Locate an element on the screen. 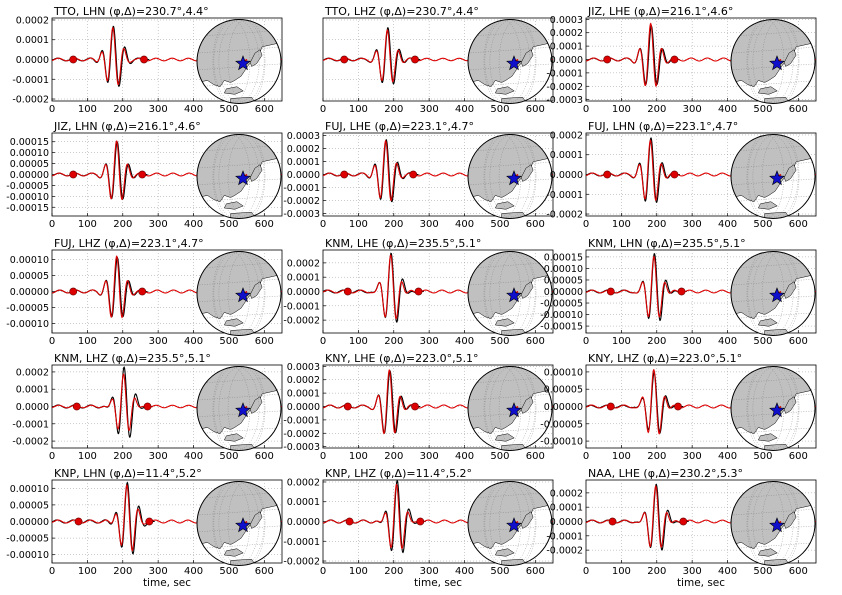 Image resolution: width=842 pixels, height=595 pixels. asia-landmass is located at coordinates (239, 168).